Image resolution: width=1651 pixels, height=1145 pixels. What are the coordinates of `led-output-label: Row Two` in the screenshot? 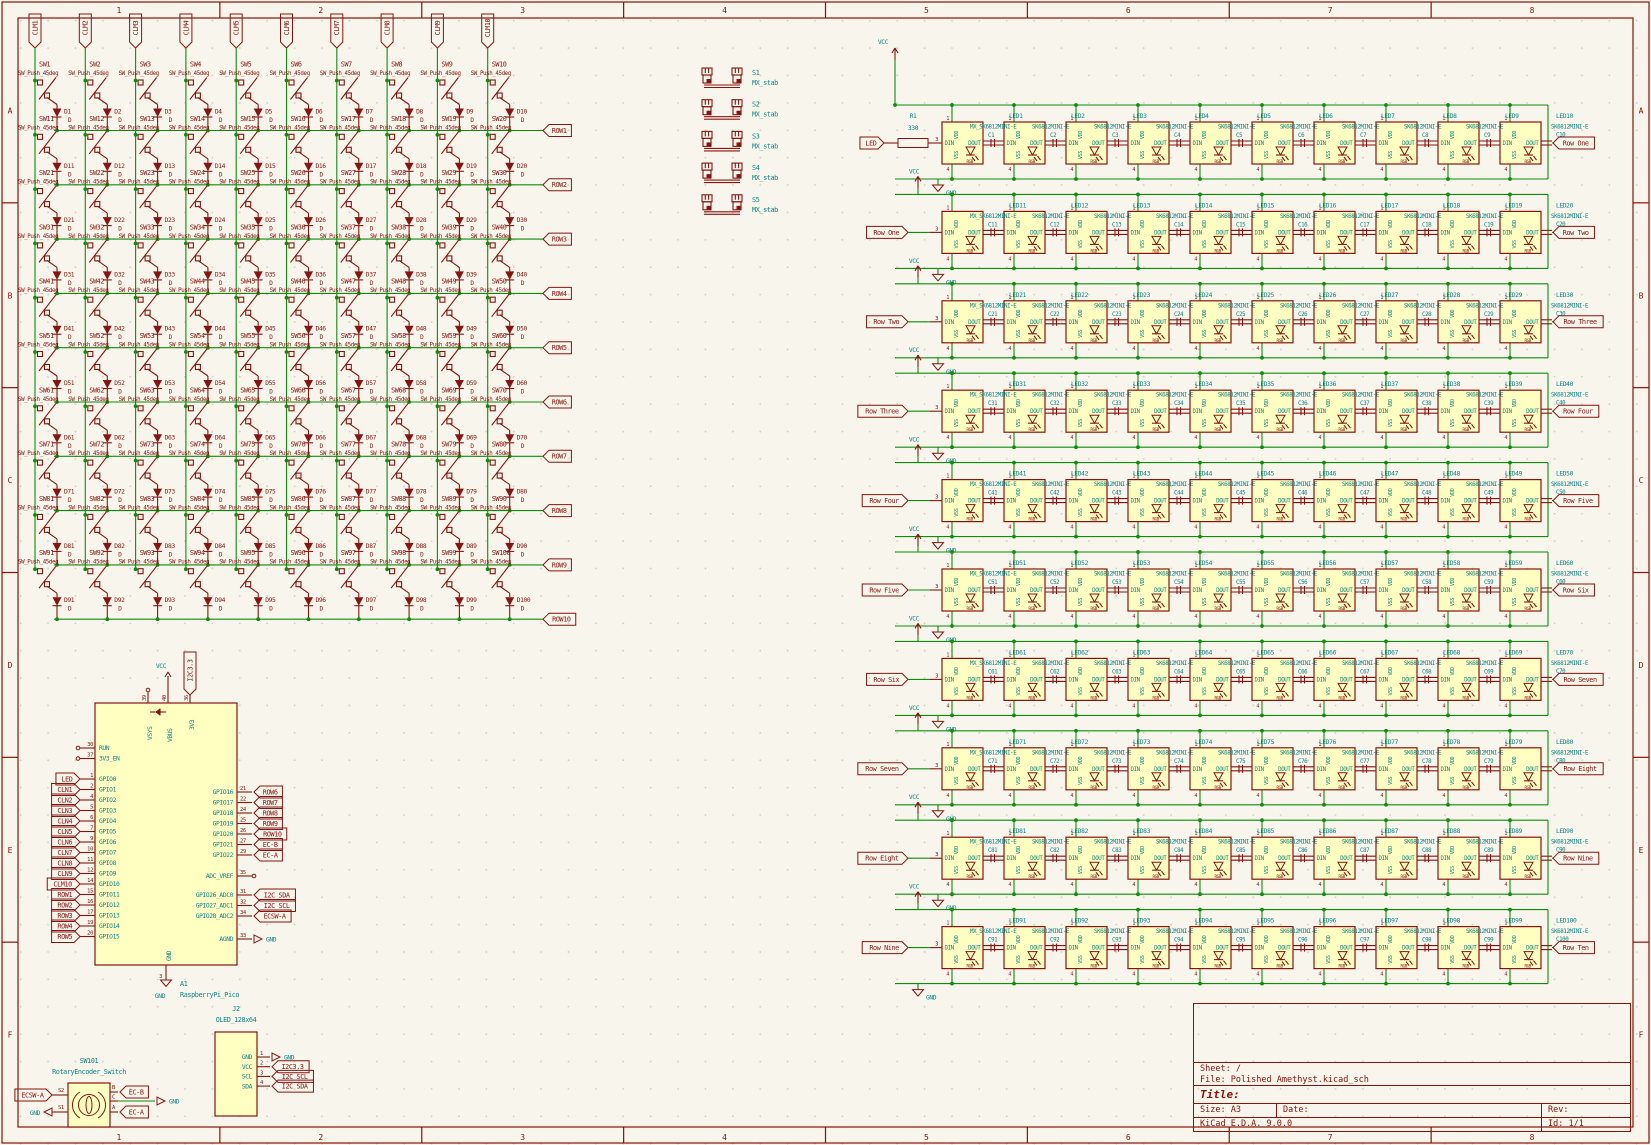 It's located at (1573, 232).